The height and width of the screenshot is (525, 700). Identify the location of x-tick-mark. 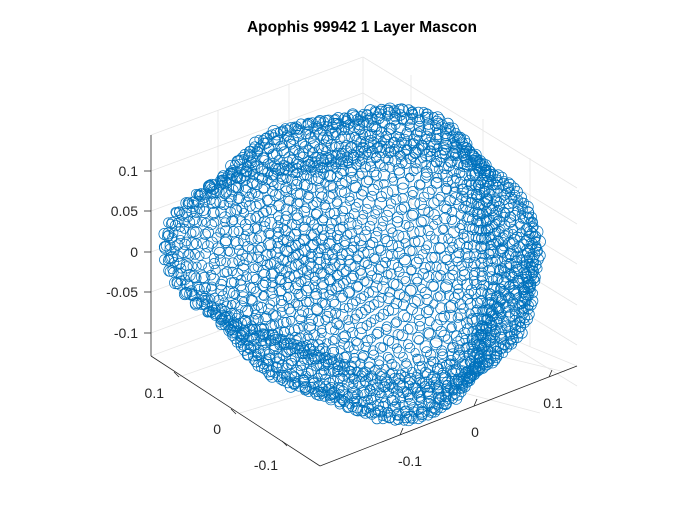
(475, 402).